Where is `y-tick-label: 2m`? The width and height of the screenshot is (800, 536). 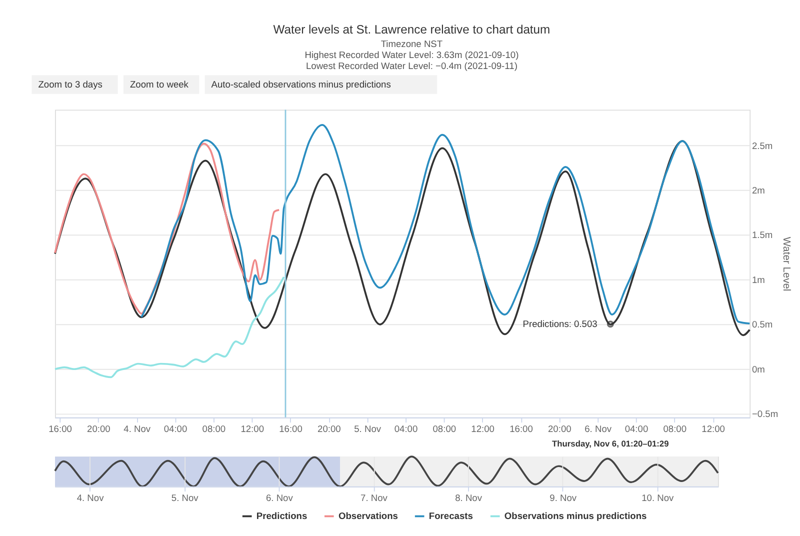 y-tick-label: 2m is located at coordinates (759, 190).